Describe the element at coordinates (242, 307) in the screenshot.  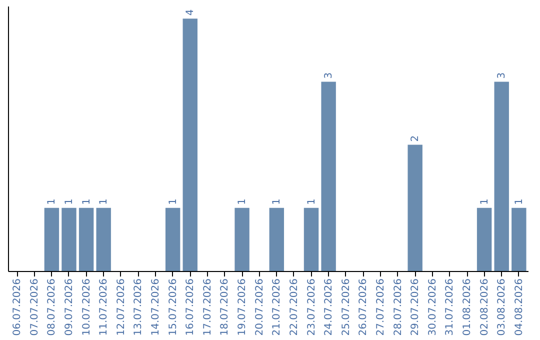
I see `x-tick-label: 19.07.2026` at that location.